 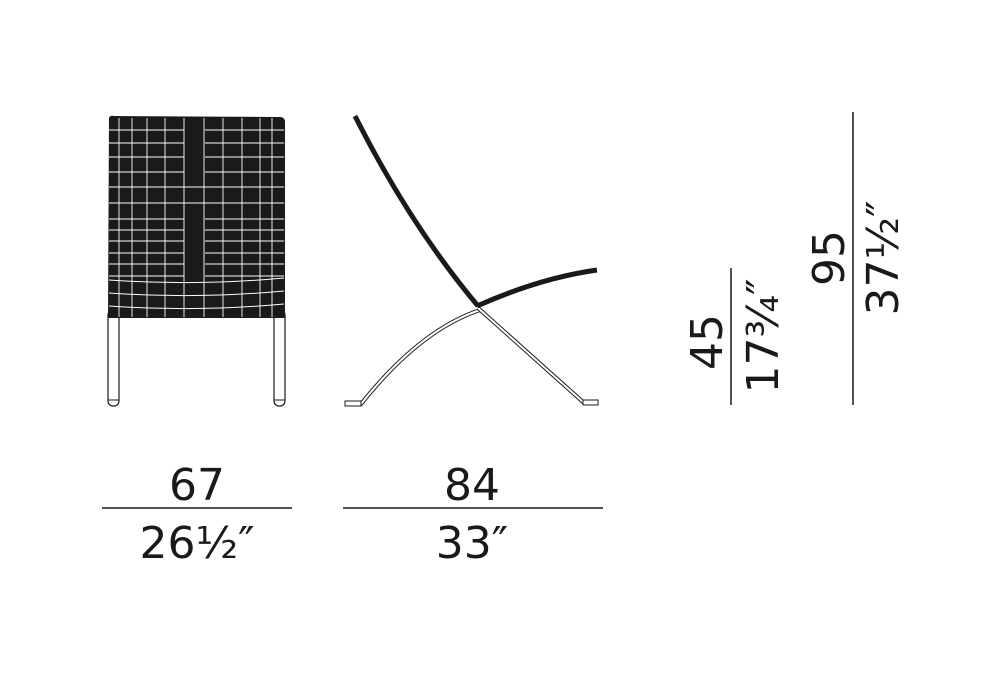 What do you see at coordinates (536, 288) in the screenshot?
I see `side-seat` at bounding box center [536, 288].